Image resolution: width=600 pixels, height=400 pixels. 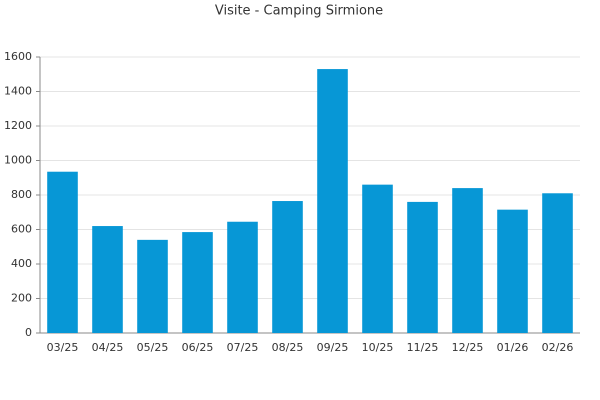 What do you see at coordinates (63, 347) in the screenshot?
I see `x-tick-label: 03/25` at bounding box center [63, 347].